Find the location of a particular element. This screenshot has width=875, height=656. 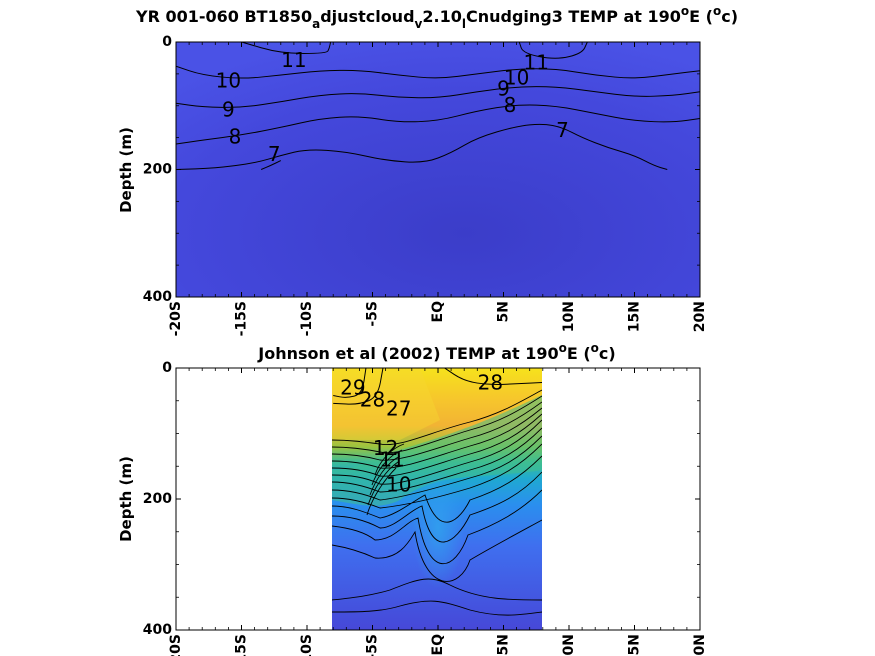

bottom-panel-field-detail is located at coordinates (437, 478).